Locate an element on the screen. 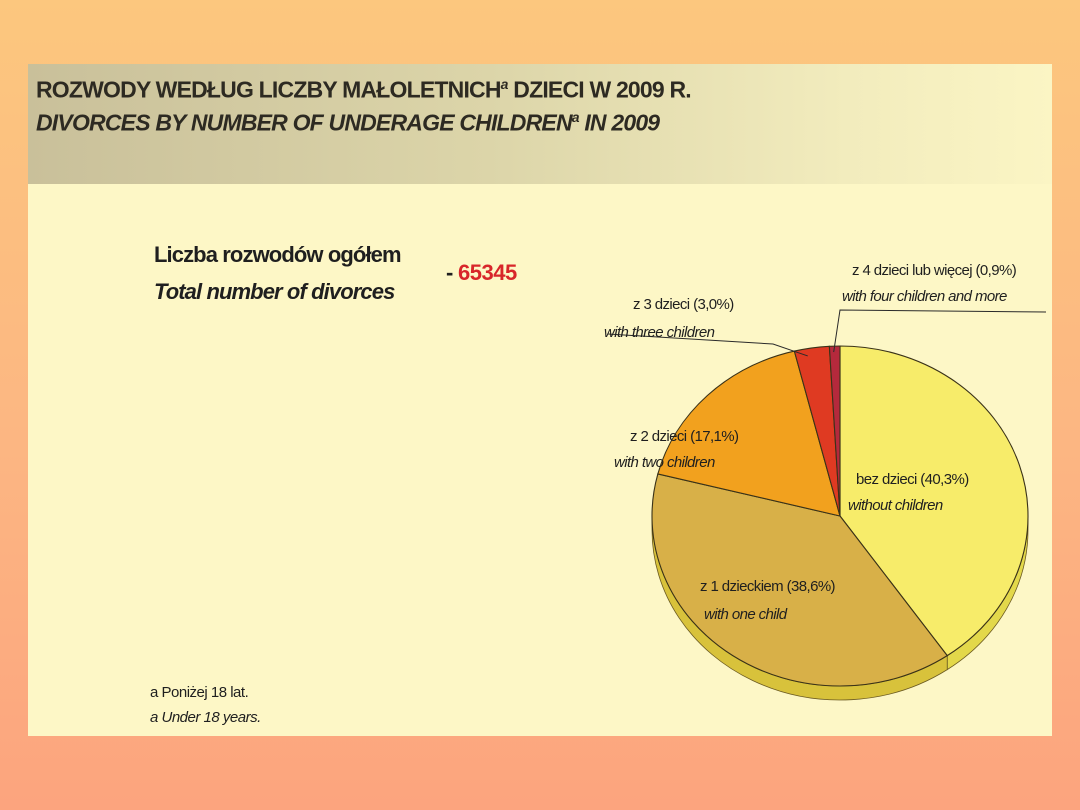  slice-label-pl-one-child: z 1 dzieckiem (38,6%) is located at coordinates (768, 586).